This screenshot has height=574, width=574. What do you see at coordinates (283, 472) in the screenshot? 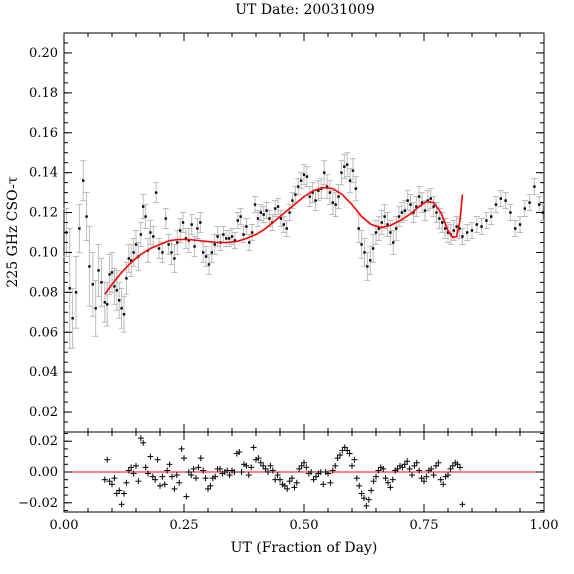
I see `residual-points` at bounding box center [283, 472].